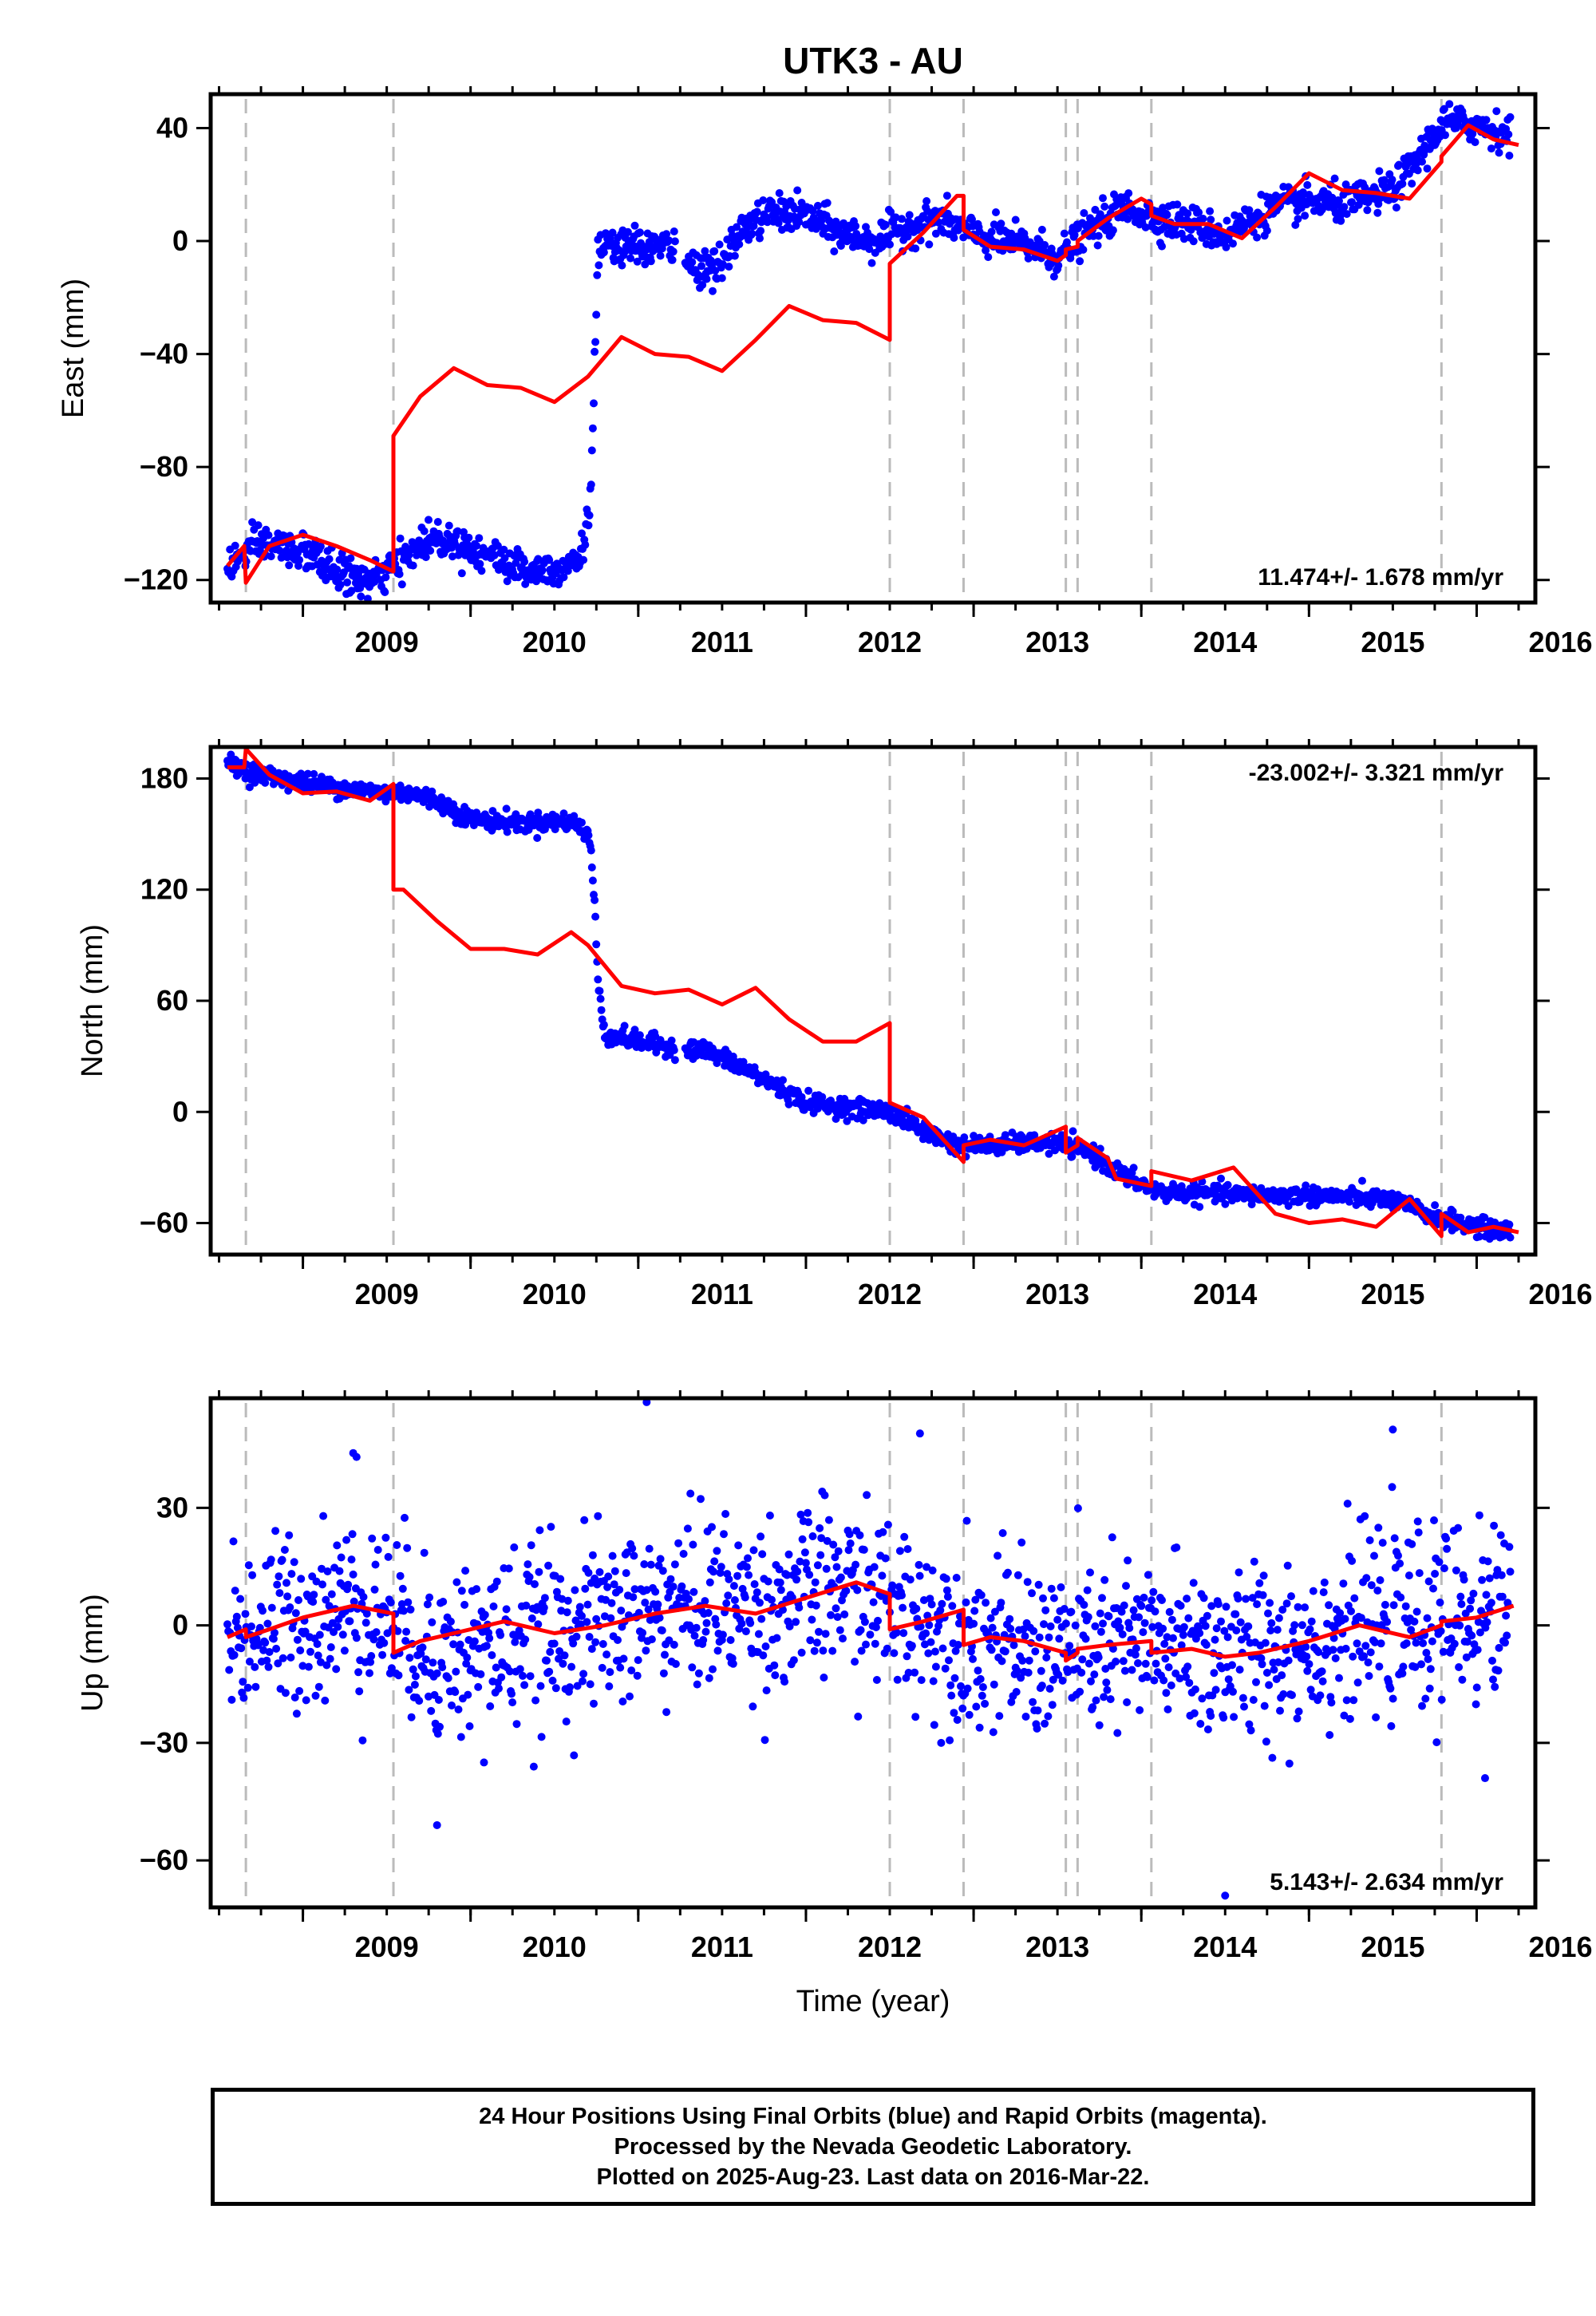 This screenshot has width=1596, height=2316. What do you see at coordinates (890, 642) in the screenshot?
I see `x-tick-label: 2012` at bounding box center [890, 642].